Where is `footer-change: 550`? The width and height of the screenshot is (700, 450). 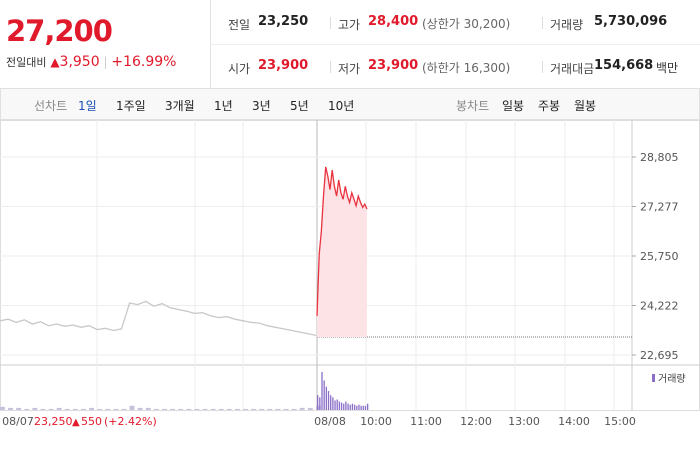
footer-change: 550 is located at coordinates (91, 421).